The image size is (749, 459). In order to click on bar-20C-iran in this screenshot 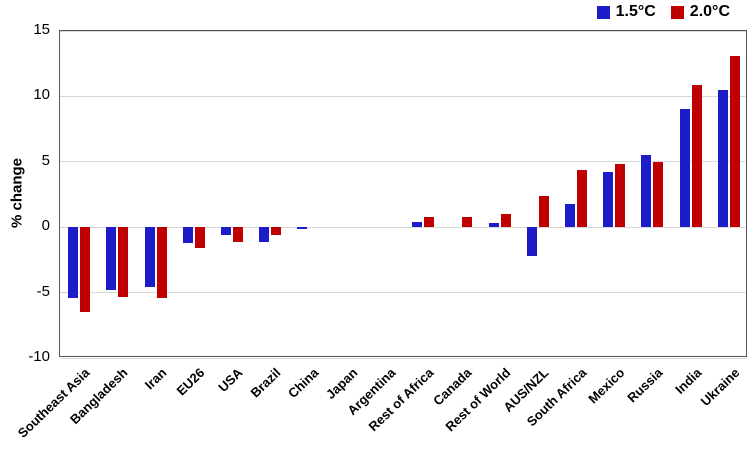, I will do `click(161, 262)`.